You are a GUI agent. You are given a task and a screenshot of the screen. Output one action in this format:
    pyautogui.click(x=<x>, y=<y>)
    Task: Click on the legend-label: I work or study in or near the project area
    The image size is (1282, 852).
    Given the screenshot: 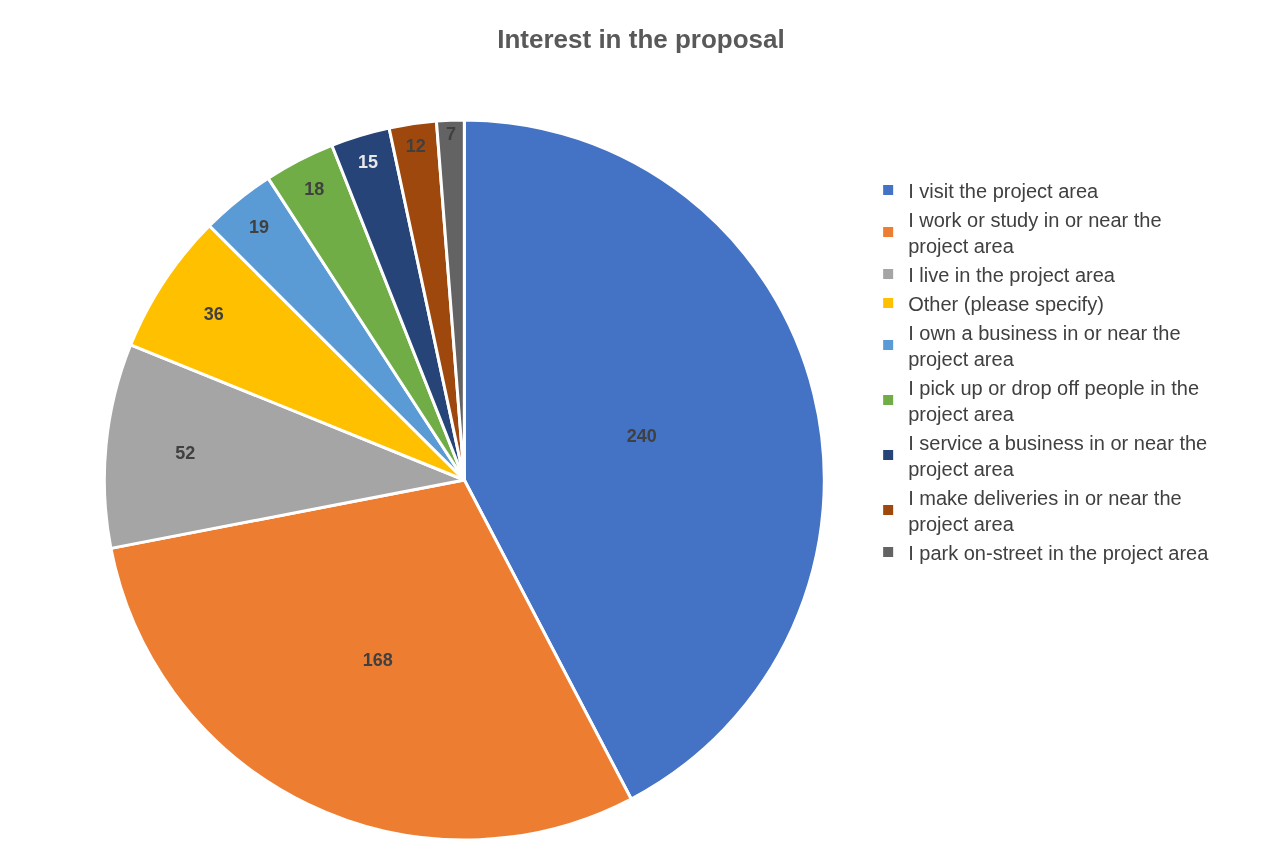 What is the action you would take?
    pyautogui.click(x=1035, y=232)
    